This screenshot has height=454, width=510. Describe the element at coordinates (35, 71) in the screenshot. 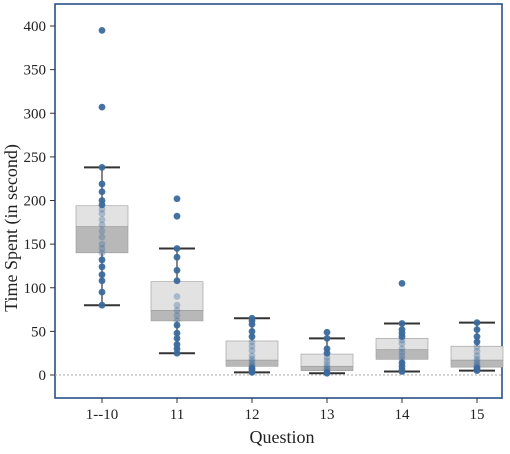

I see `y-tick-label: 350` at that location.